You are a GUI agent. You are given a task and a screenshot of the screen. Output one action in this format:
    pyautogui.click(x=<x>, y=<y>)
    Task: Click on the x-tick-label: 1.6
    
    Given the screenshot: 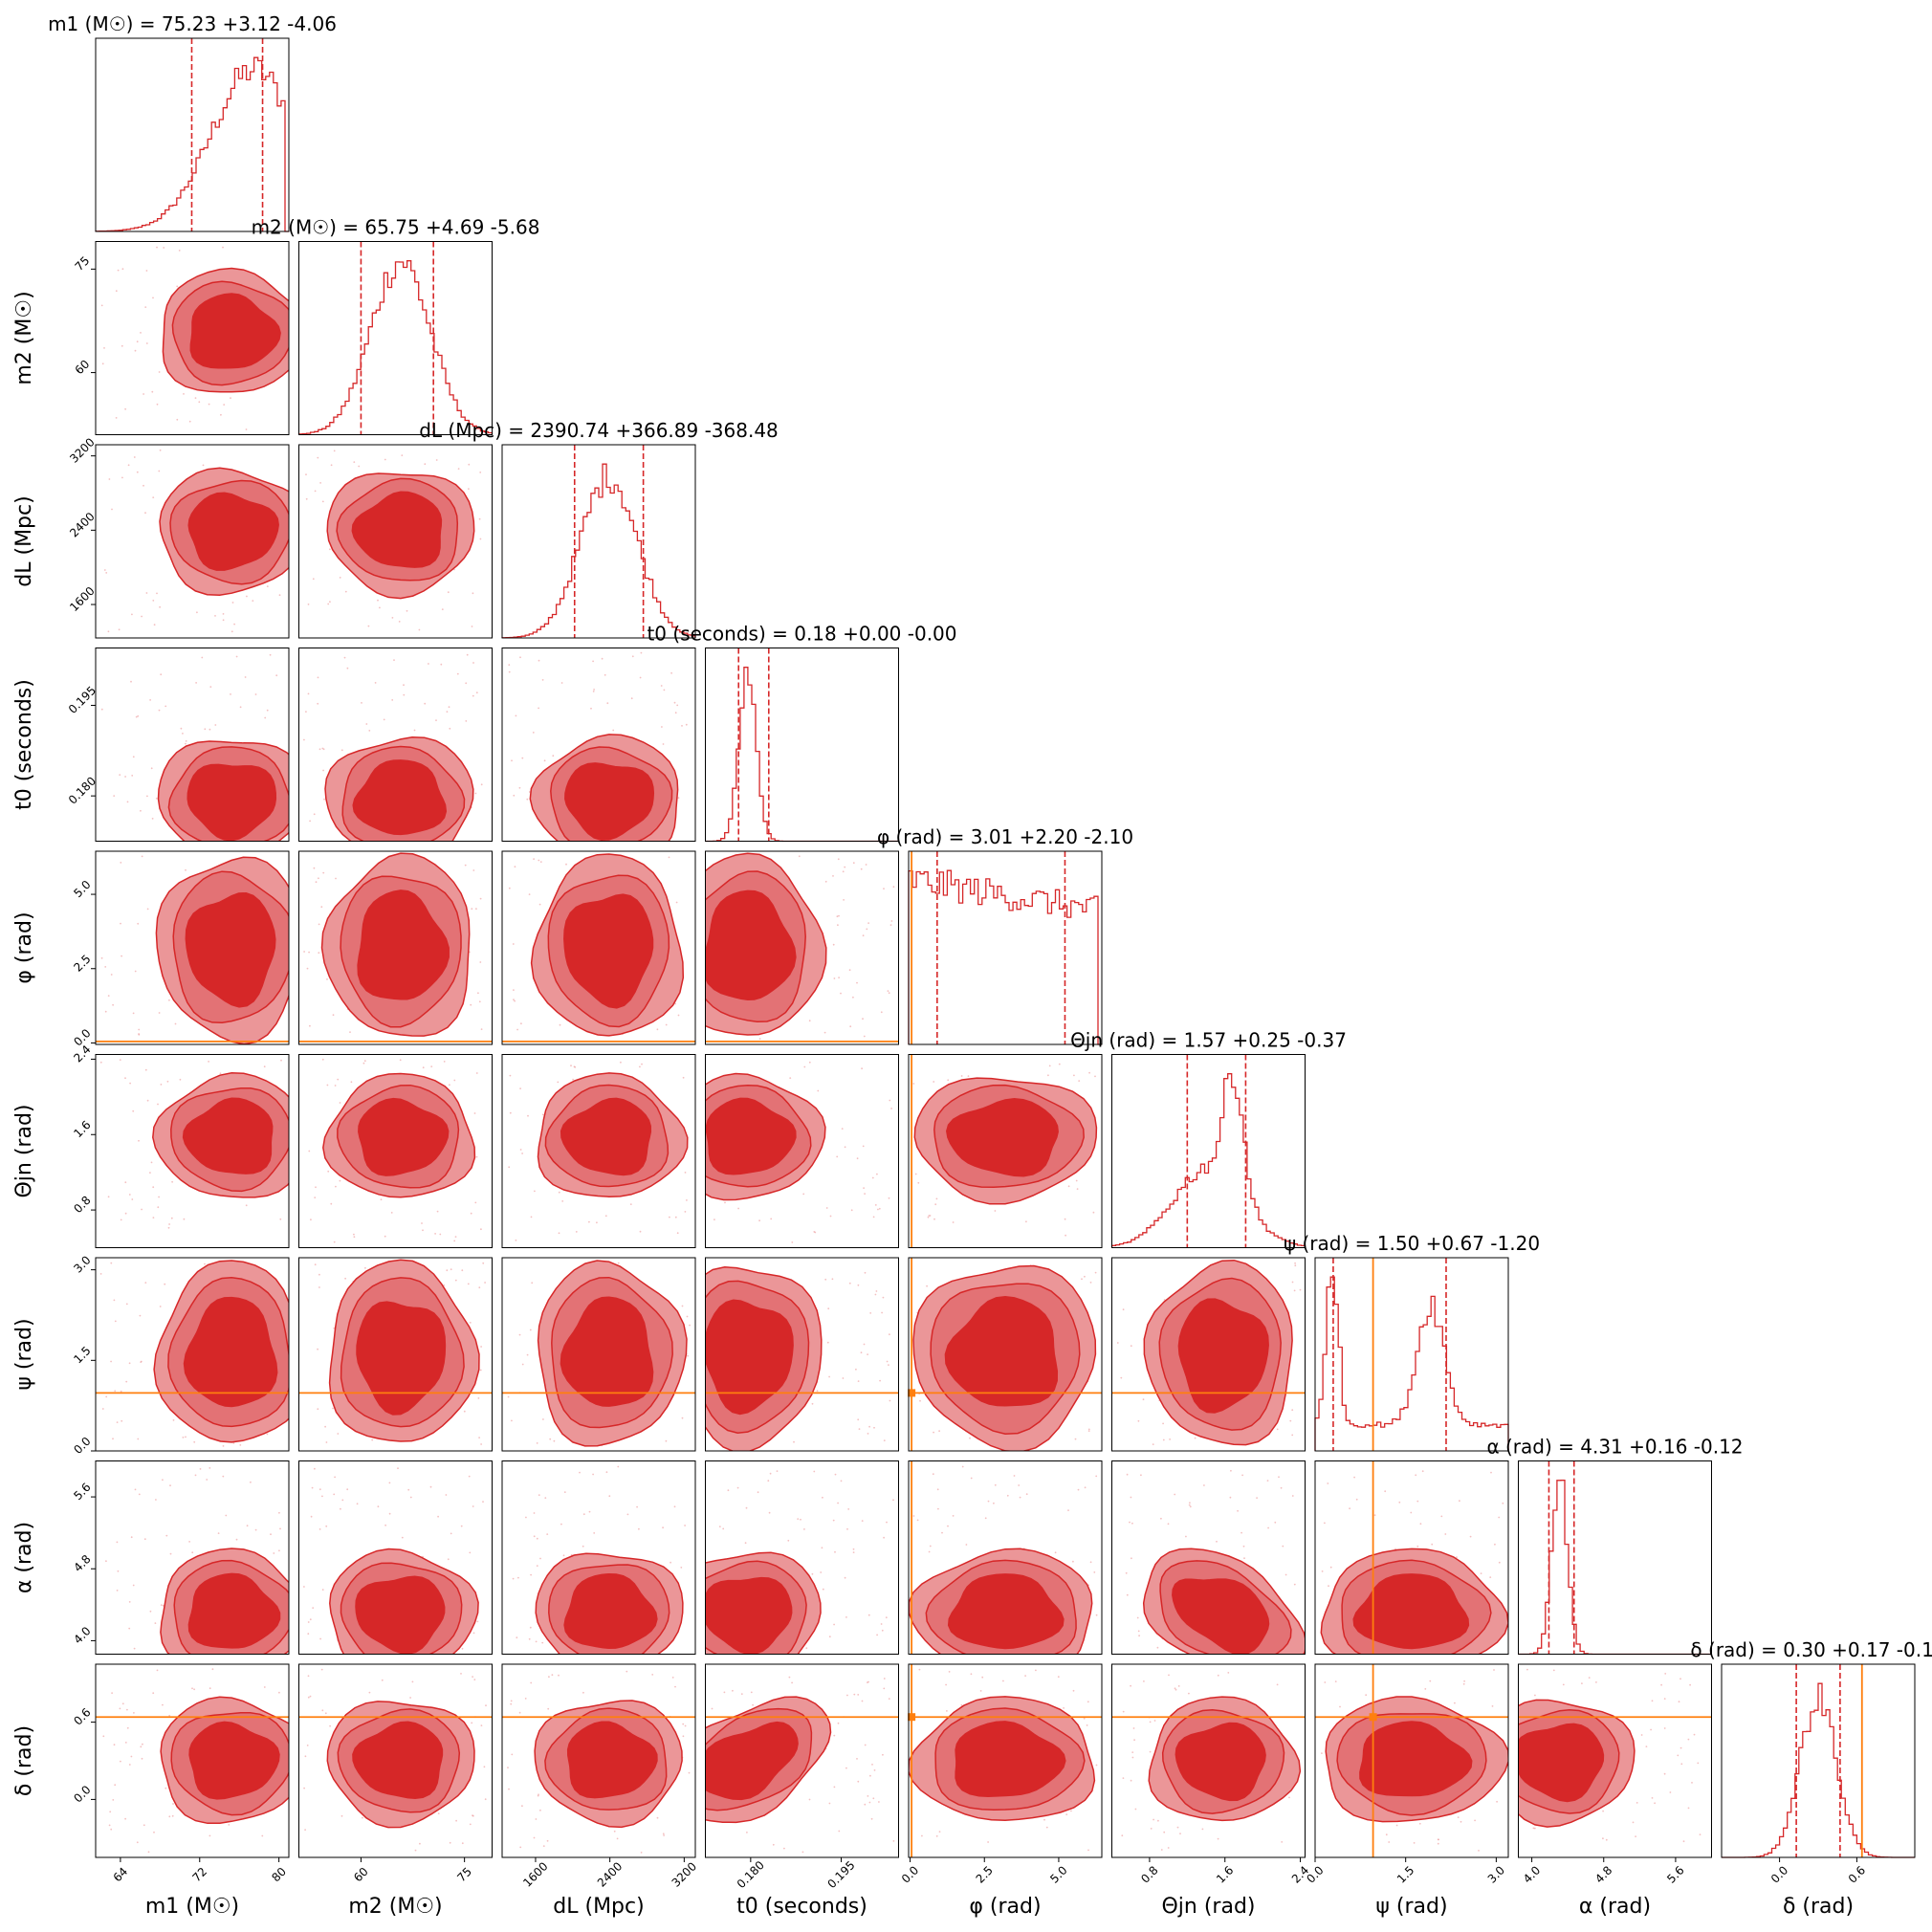 What is the action you would take?
    pyautogui.click(x=1225, y=1874)
    